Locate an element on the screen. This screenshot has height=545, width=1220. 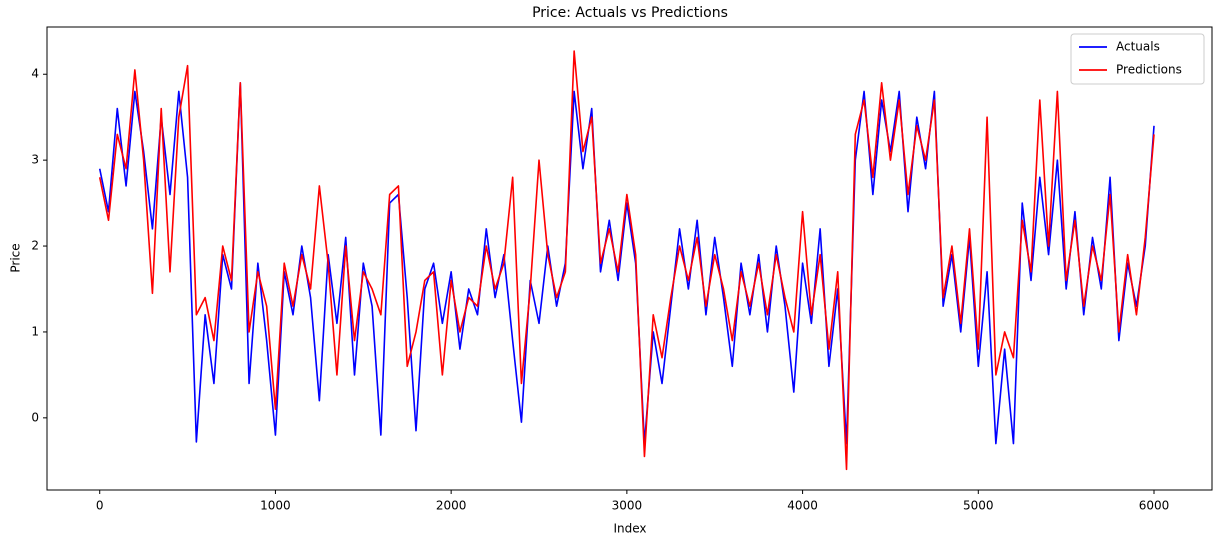
legend-label: Predictions is located at coordinates (1149, 70).